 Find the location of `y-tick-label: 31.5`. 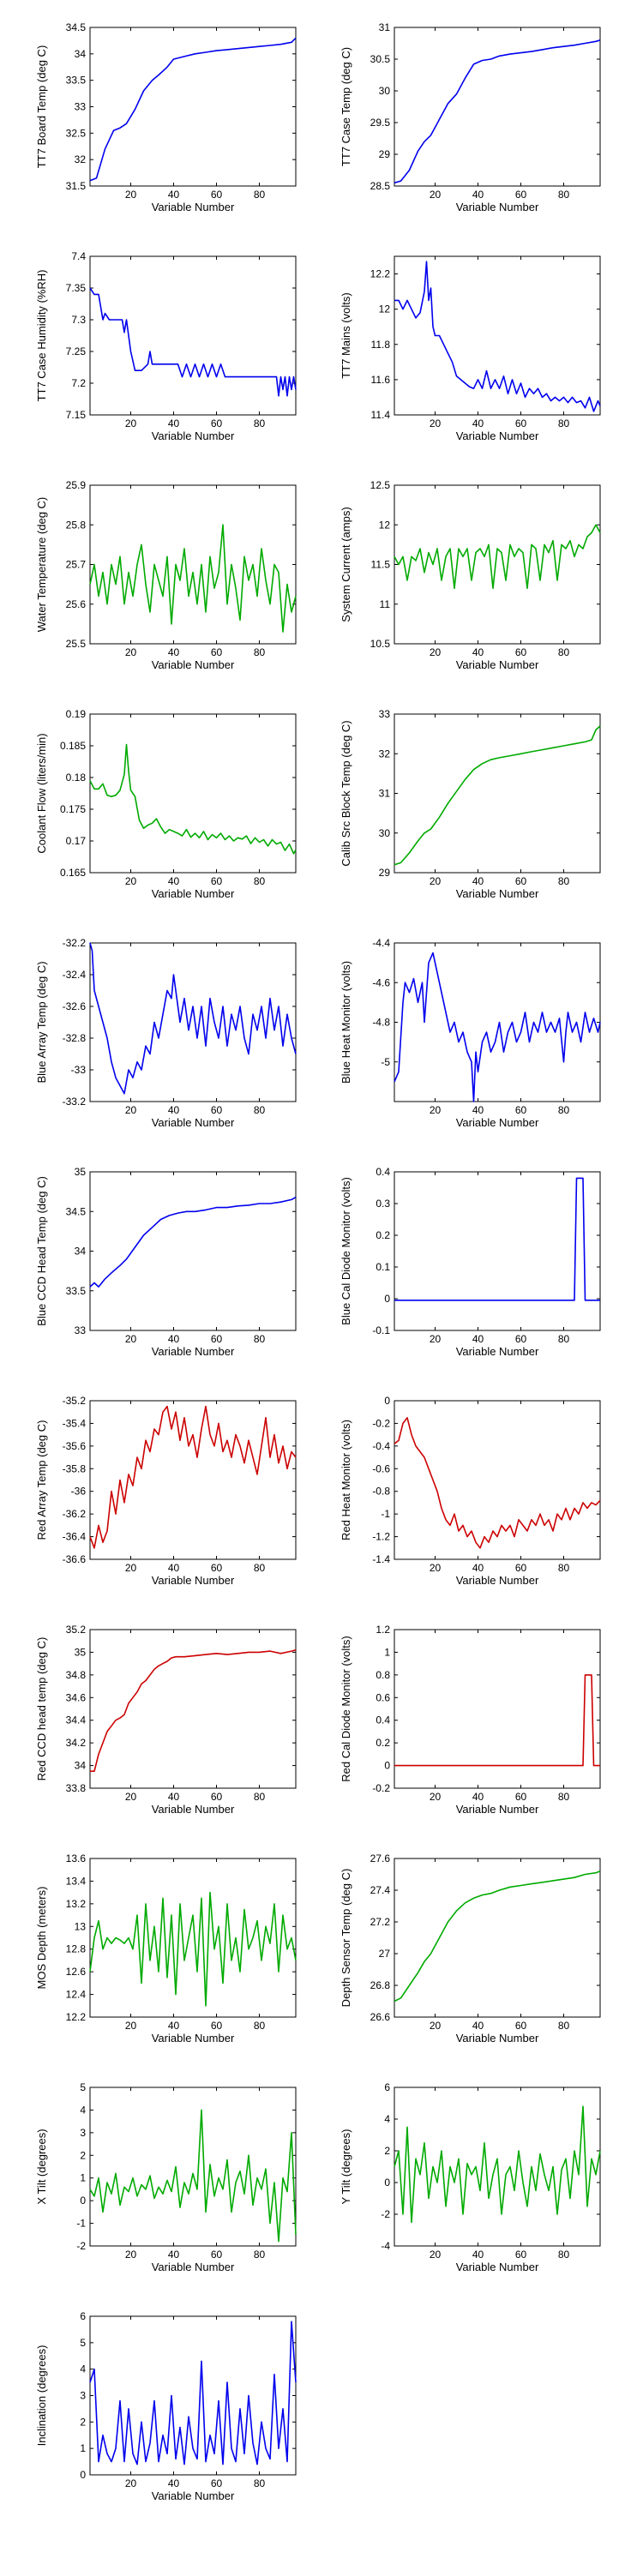

y-tick-label: 31.5 is located at coordinates (76, 186).